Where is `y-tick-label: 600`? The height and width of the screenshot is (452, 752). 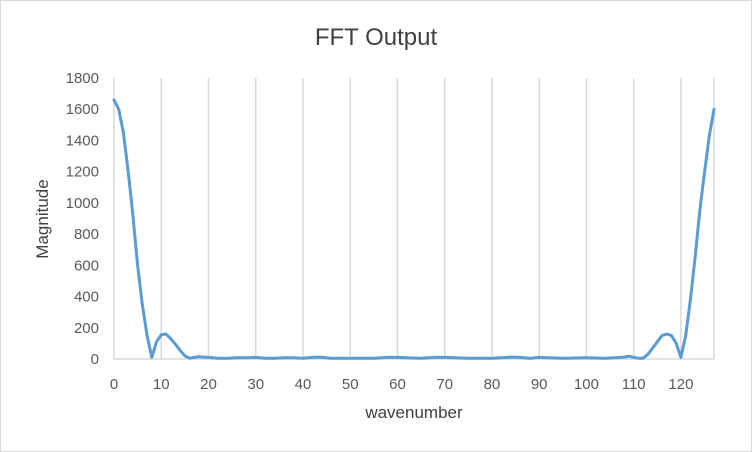 y-tick-label: 600 is located at coordinates (86, 265).